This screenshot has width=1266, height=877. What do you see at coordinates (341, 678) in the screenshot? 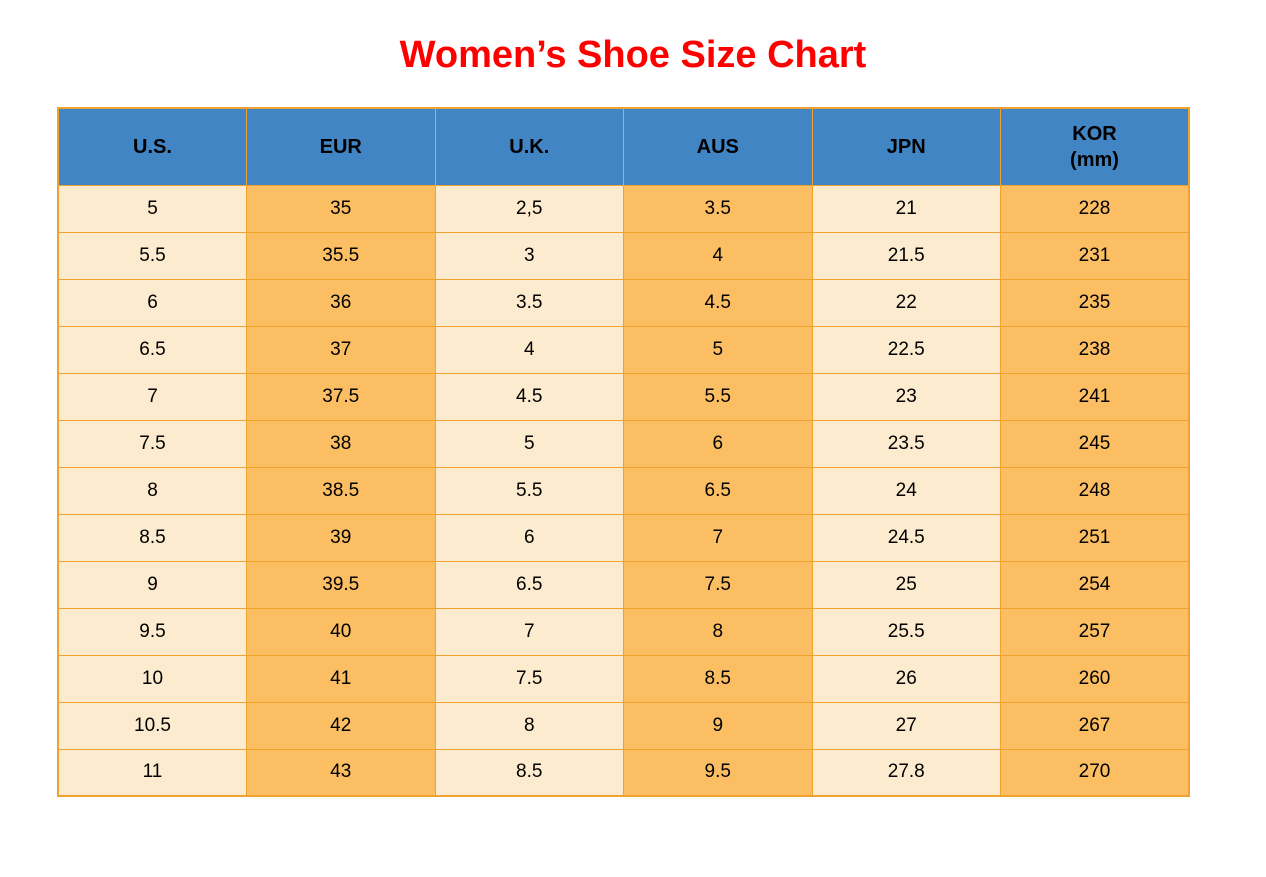
I see `table-cell: 41` at bounding box center [341, 678].